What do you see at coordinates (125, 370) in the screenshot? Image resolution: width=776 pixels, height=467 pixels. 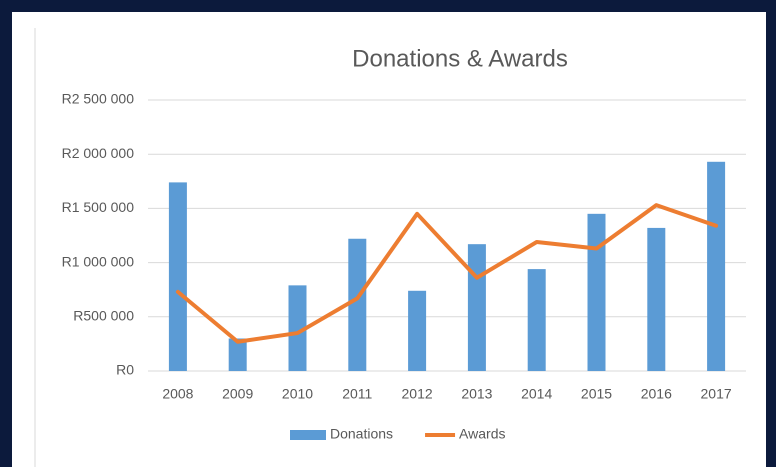 I see `y-tick-label: R0` at bounding box center [125, 370].